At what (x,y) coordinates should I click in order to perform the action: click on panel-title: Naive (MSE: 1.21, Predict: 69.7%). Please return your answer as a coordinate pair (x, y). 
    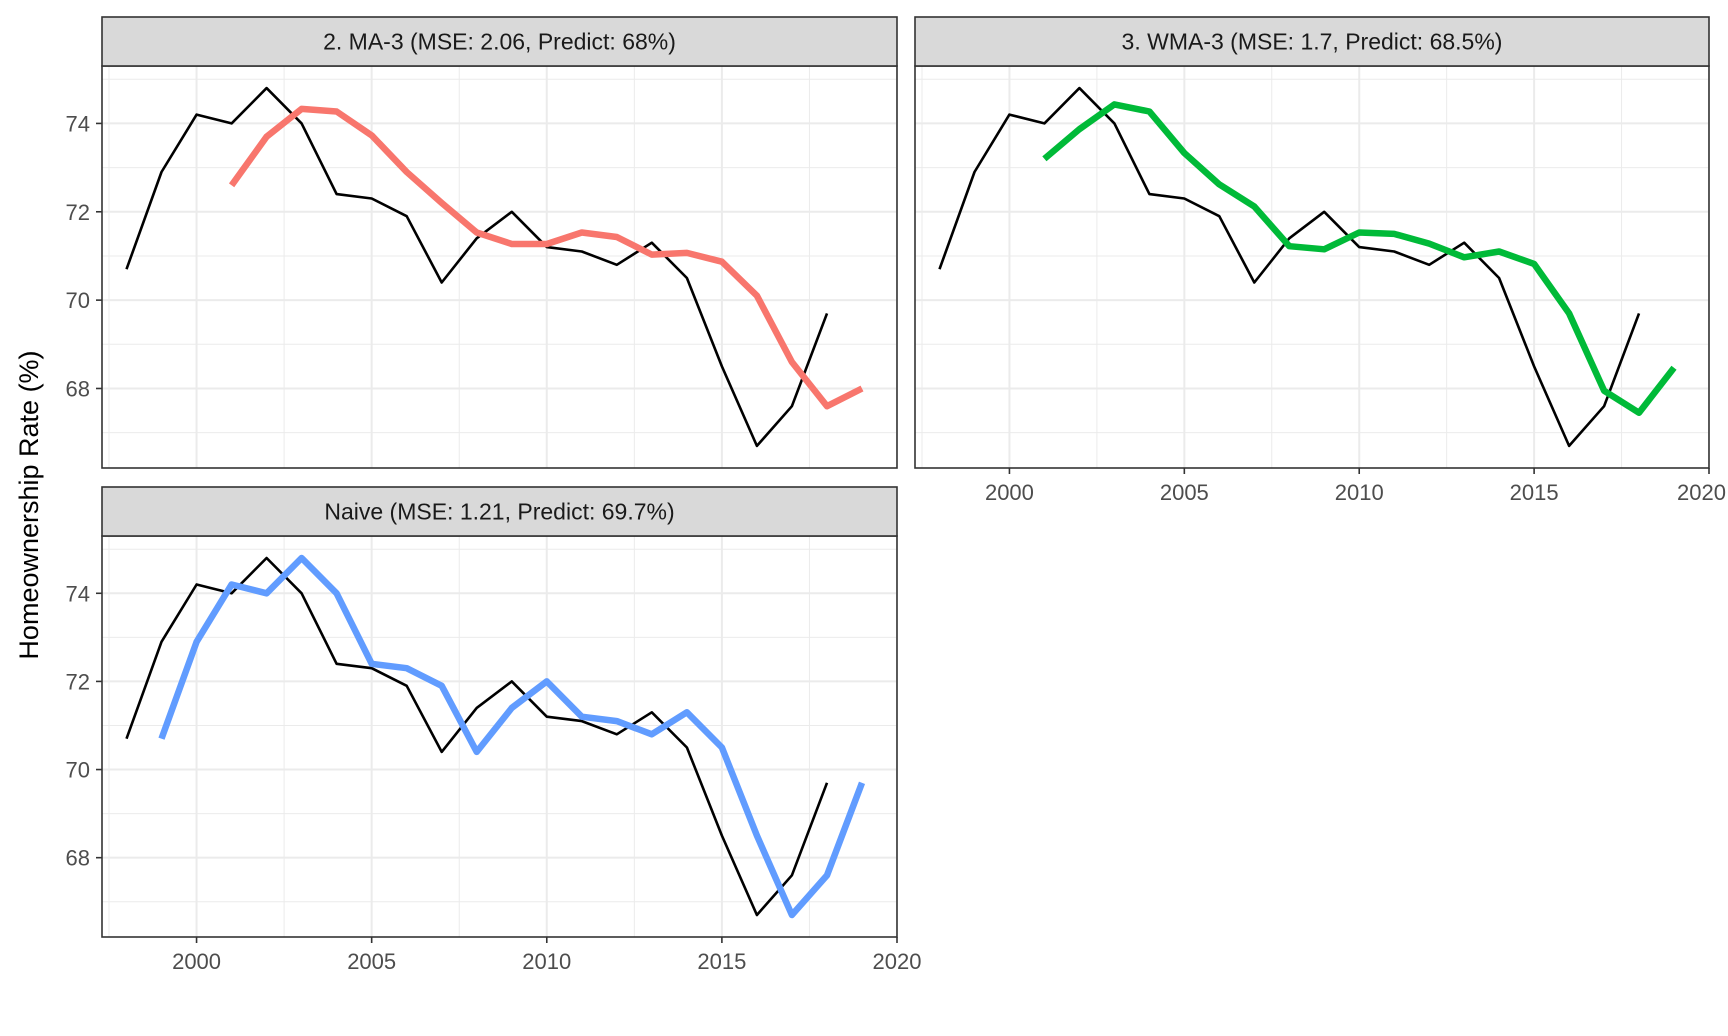
    Looking at the image, I should click on (499, 512).